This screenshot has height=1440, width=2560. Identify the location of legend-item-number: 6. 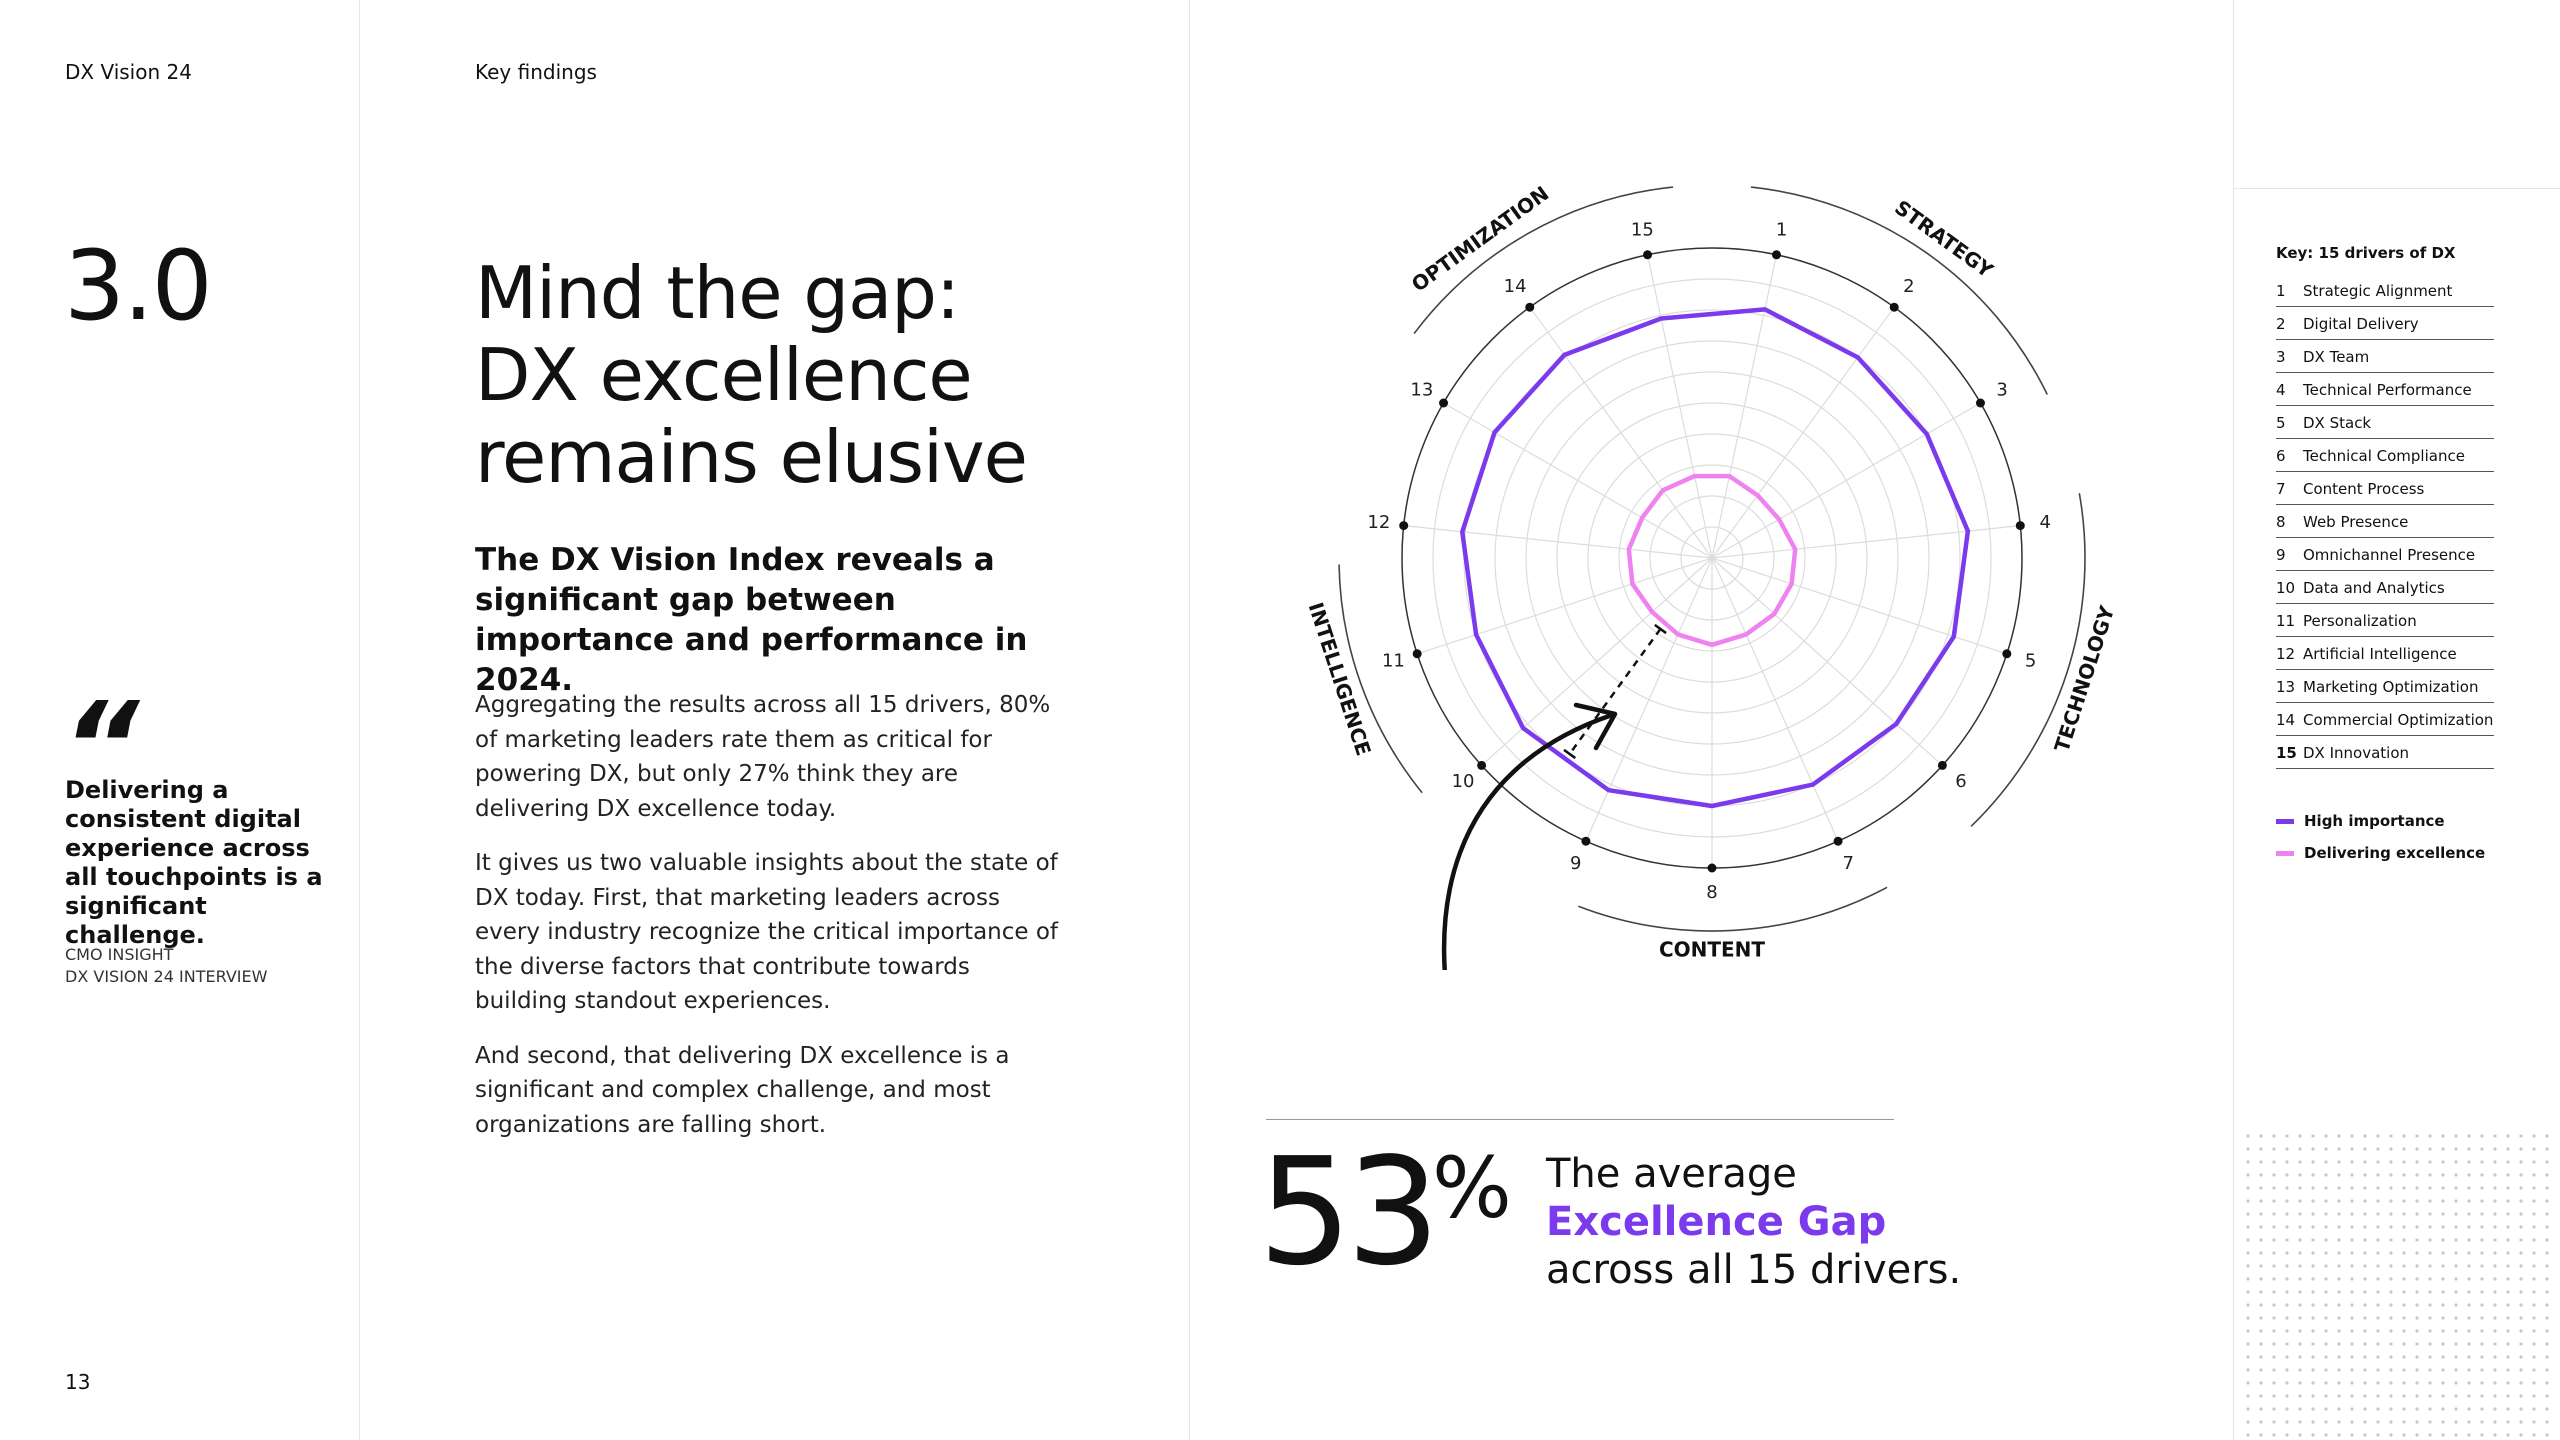
(2281, 456).